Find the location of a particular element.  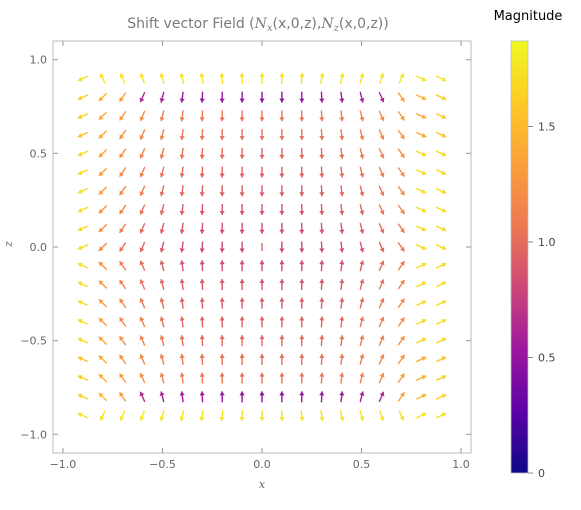

x-axis-label: x is located at coordinates (262, 484).